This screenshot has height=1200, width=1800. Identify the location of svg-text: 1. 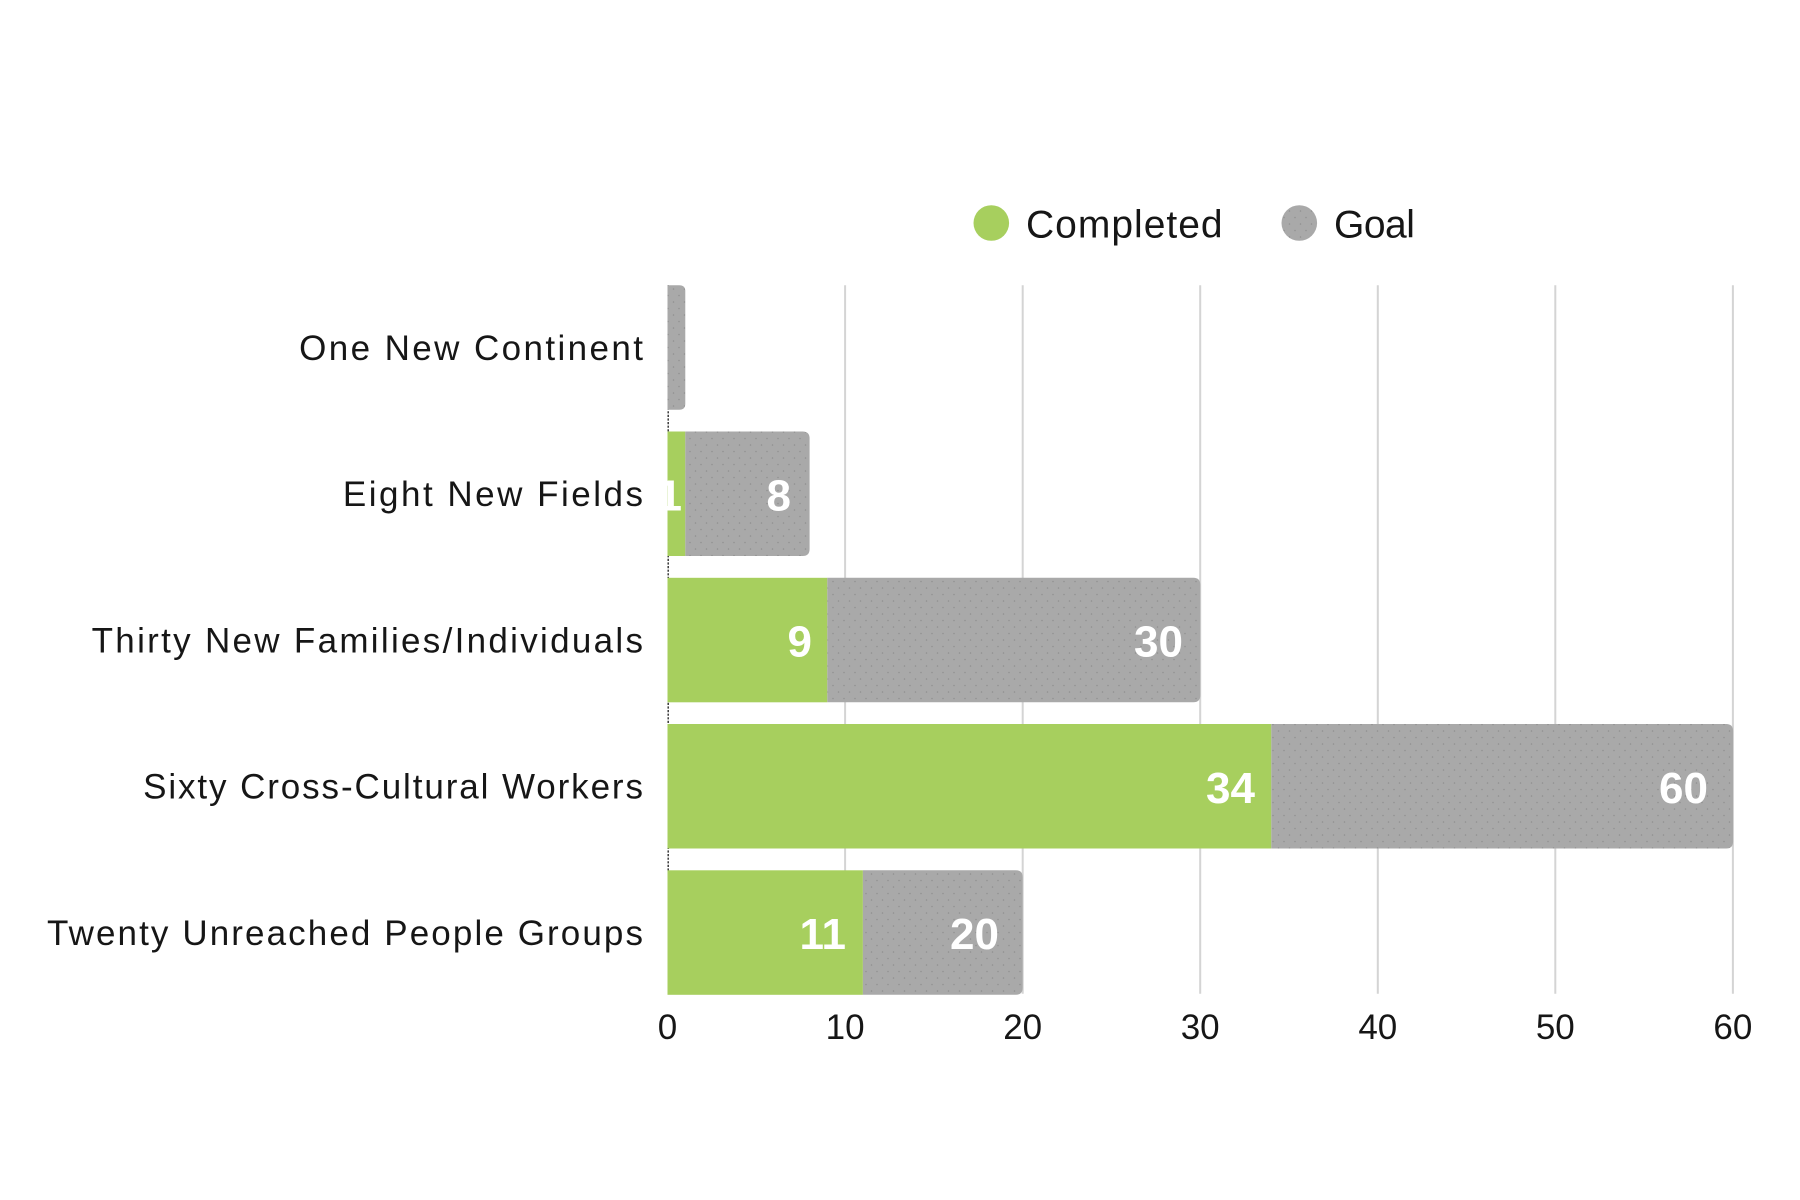
(670, 495).